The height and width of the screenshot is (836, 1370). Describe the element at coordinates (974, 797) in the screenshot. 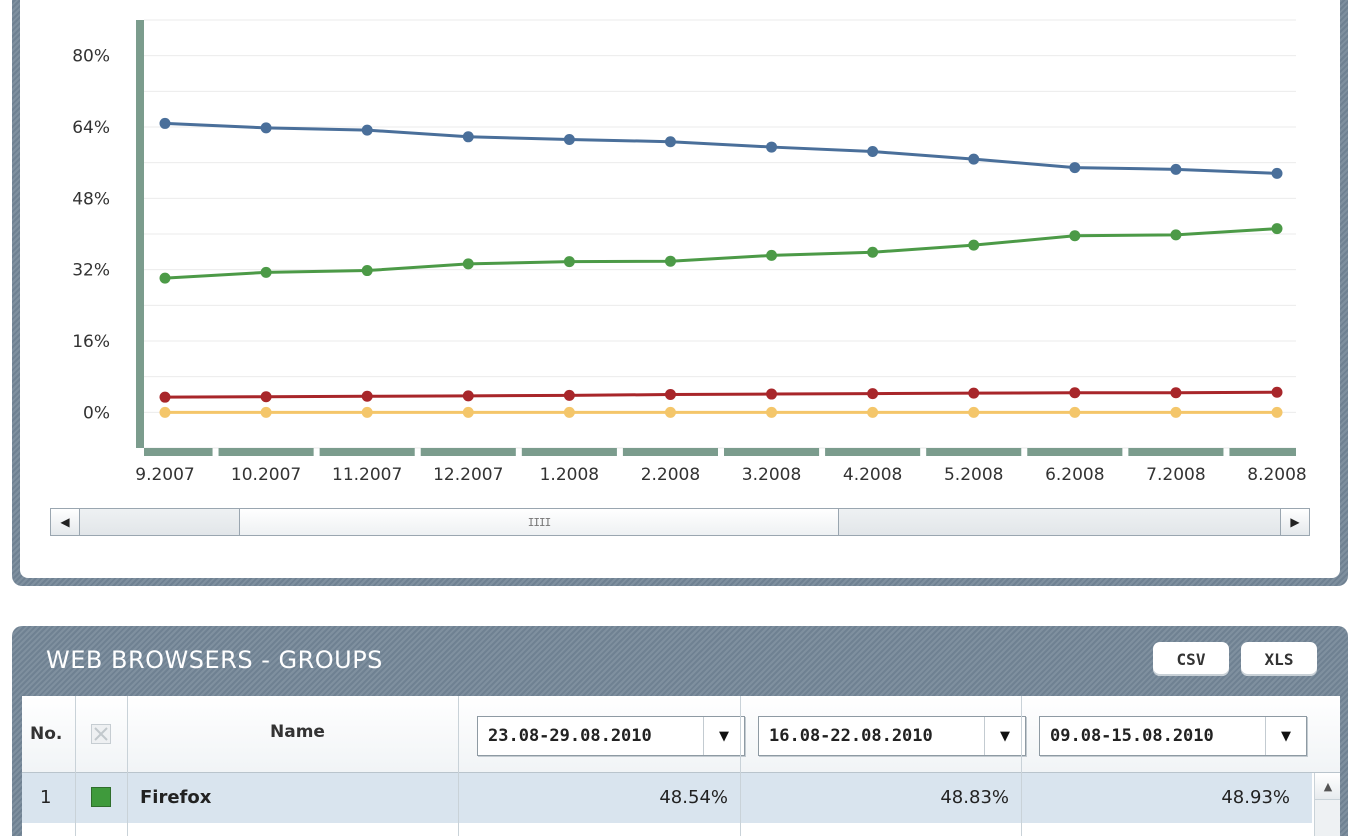

I see `row-value-2: 48.83%` at that location.